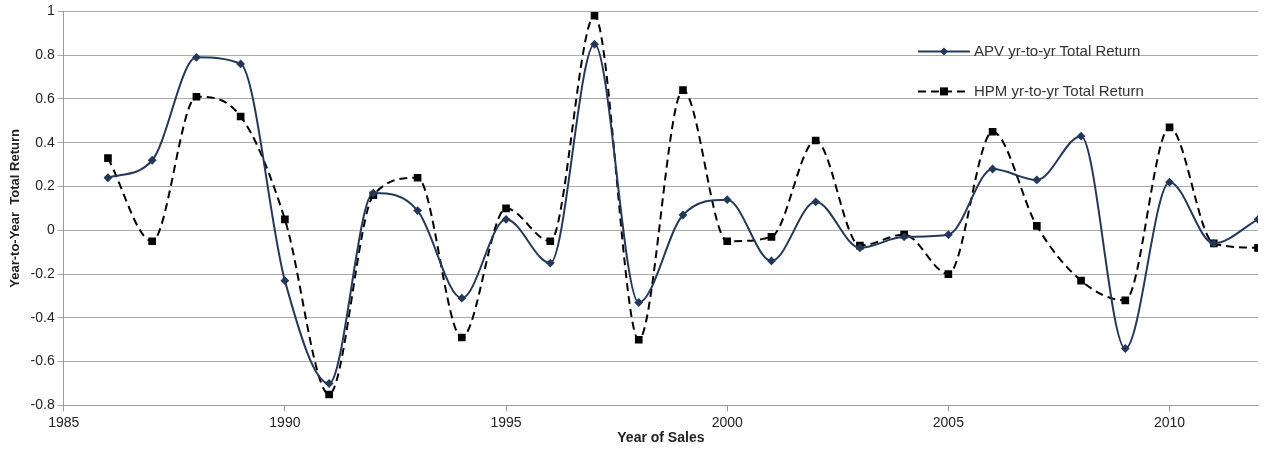 The width and height of the screenshot is (1270, 453). What do you see at coordinates (45, 185) in the screenshot?
I see `y-tick-label: 0.2` at bounding box center [45, 185].